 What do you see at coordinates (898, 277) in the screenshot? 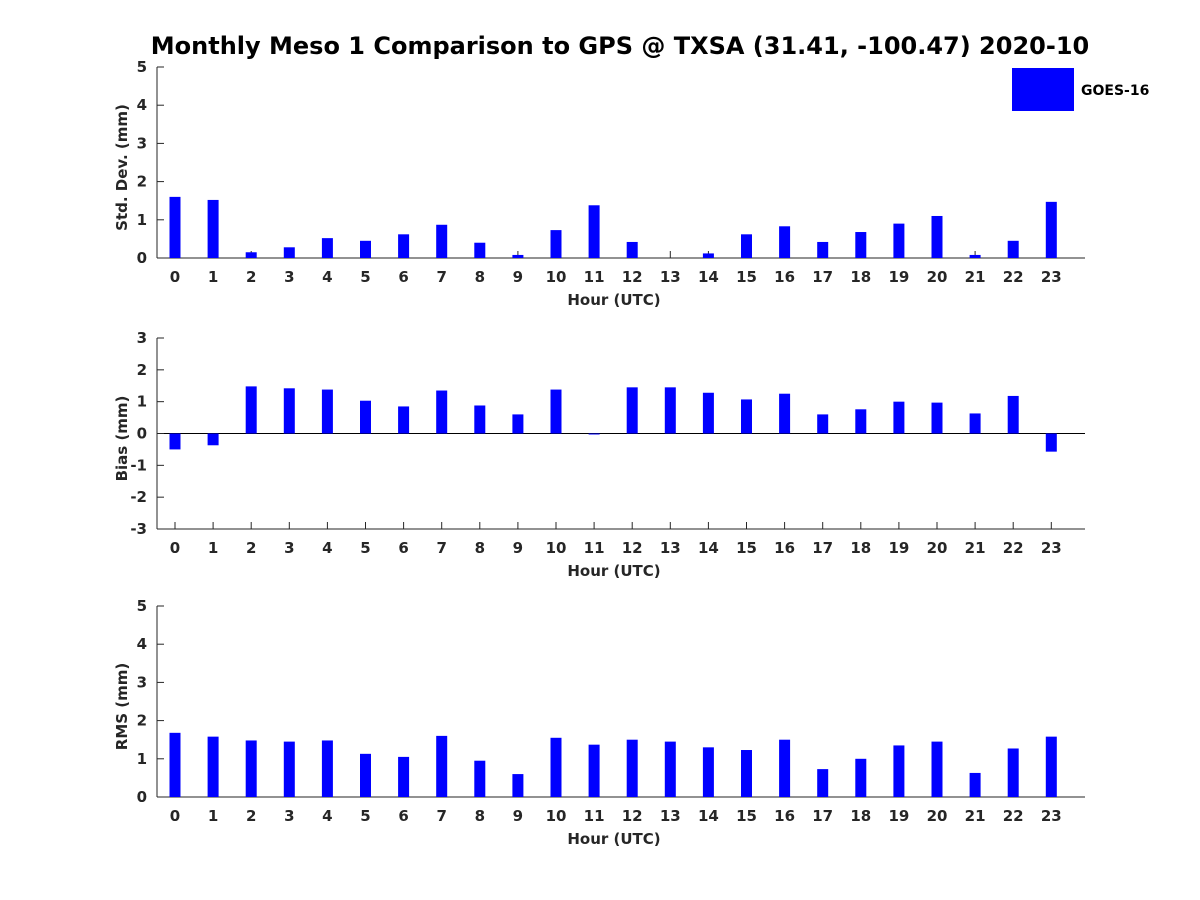
I see `std-dev-x-tick-label: 19` at bounding box center [898, 277].